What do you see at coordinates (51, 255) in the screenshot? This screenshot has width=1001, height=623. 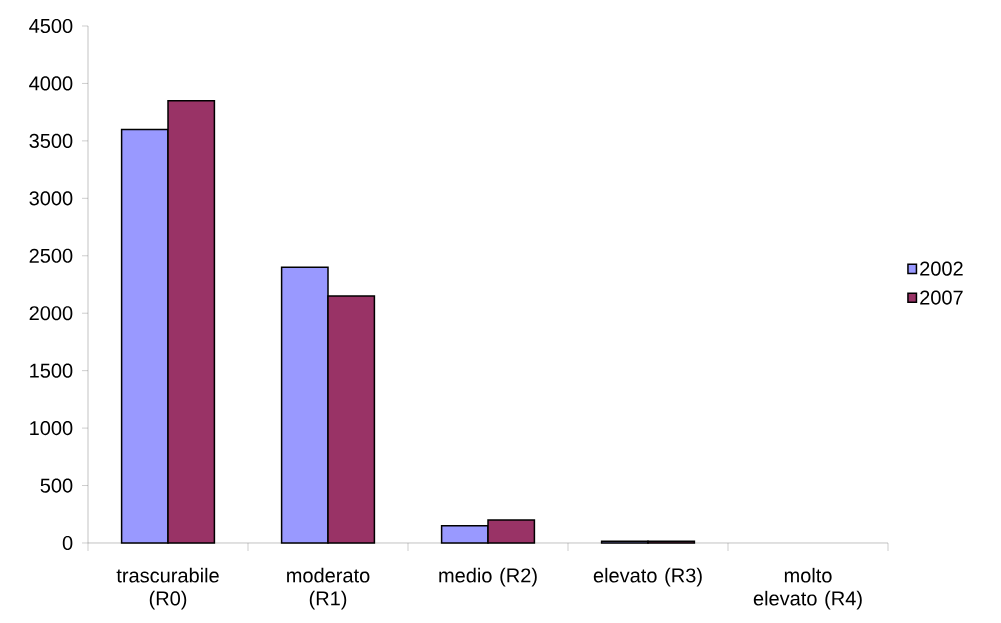 I see `y-tick-label: 2500` at bounding box center [51, 255].